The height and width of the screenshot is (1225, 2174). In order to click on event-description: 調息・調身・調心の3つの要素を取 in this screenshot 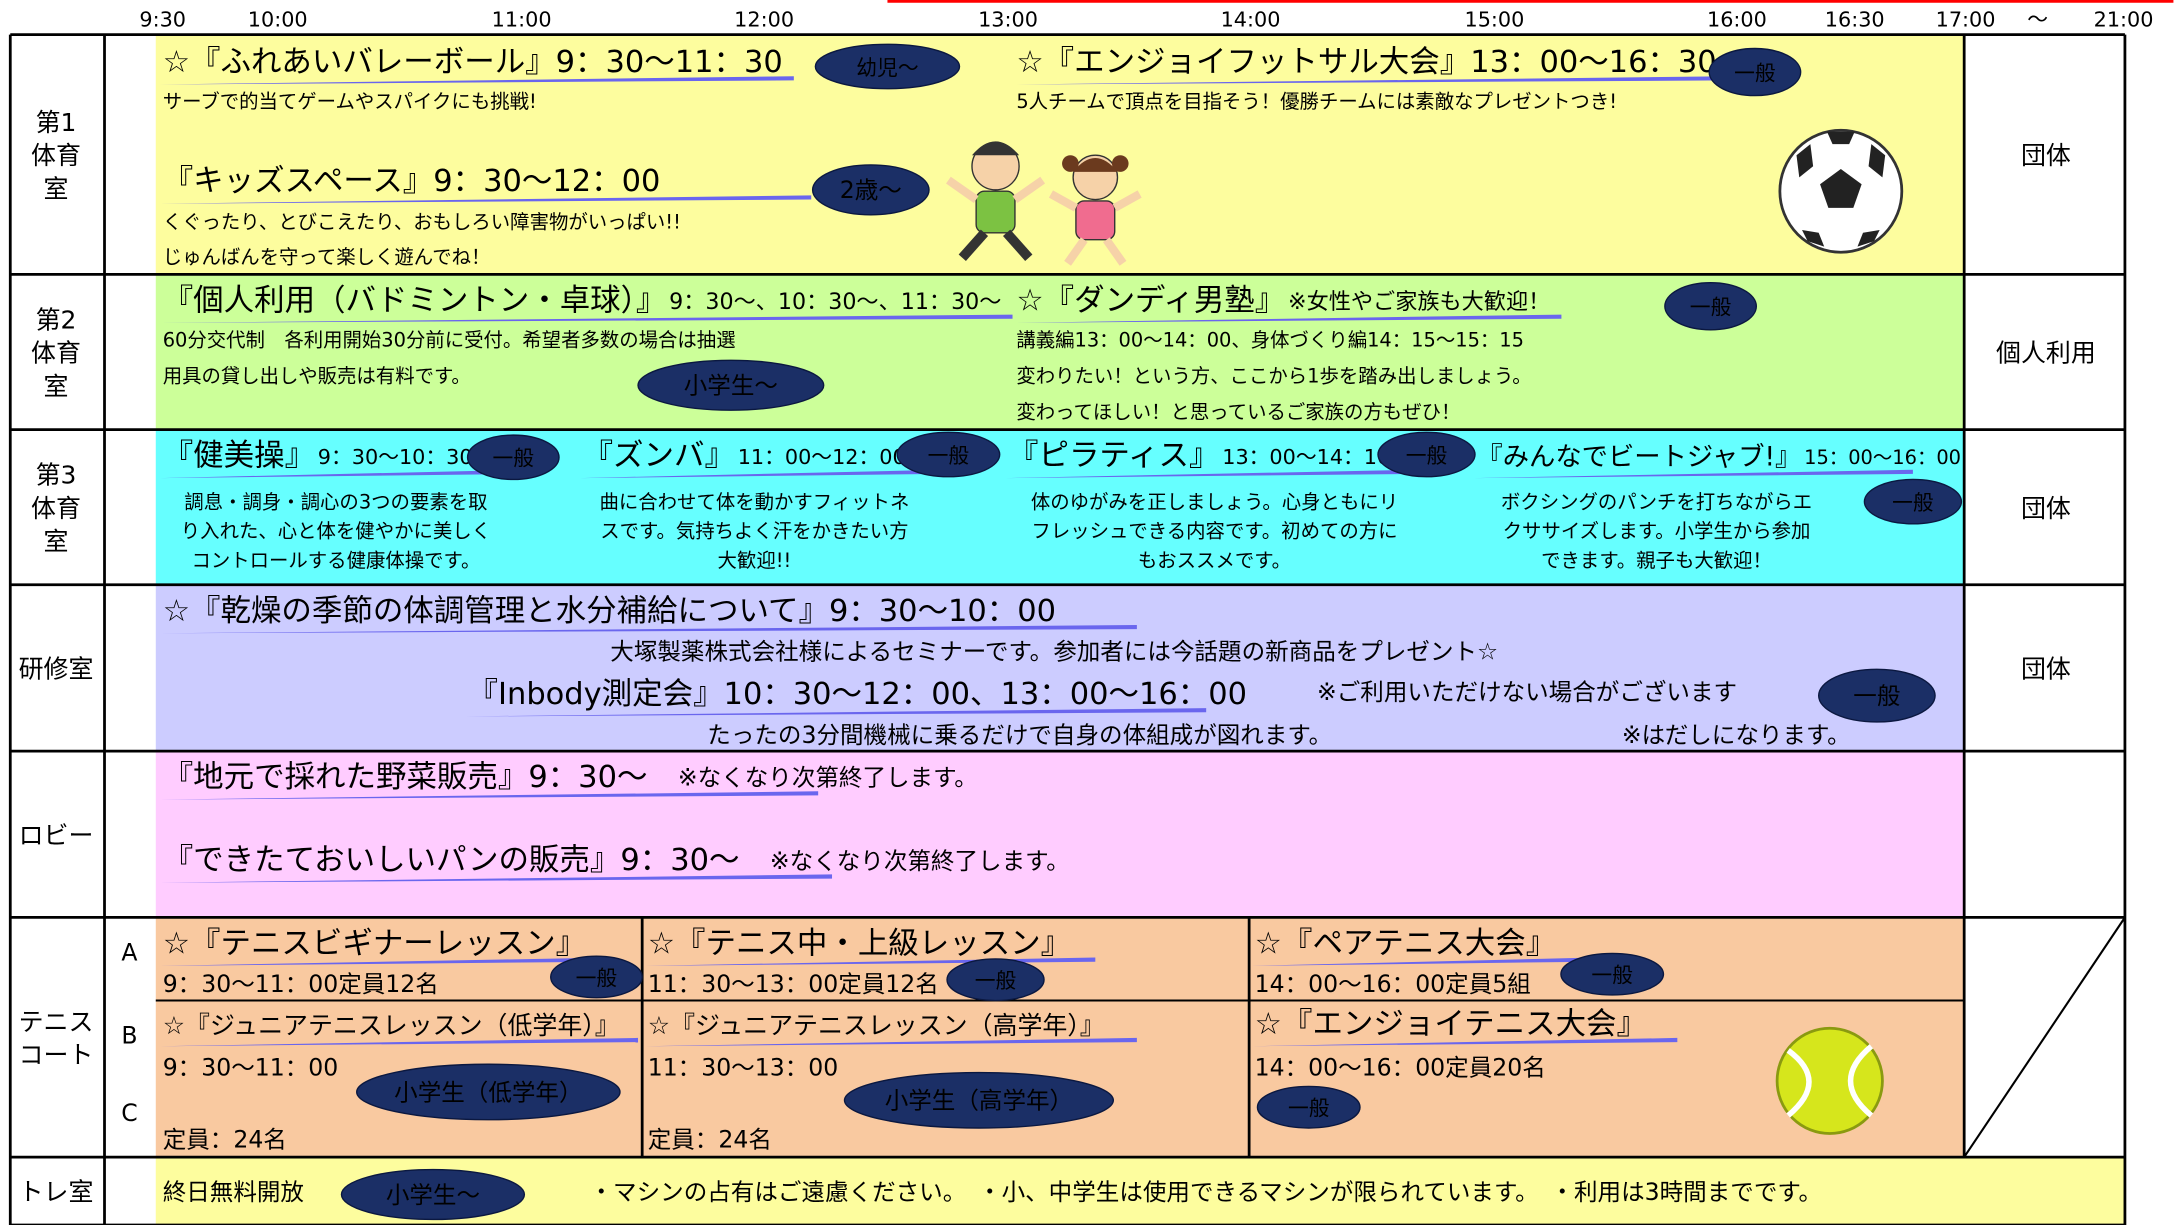, I will do `click(335, 502)`.